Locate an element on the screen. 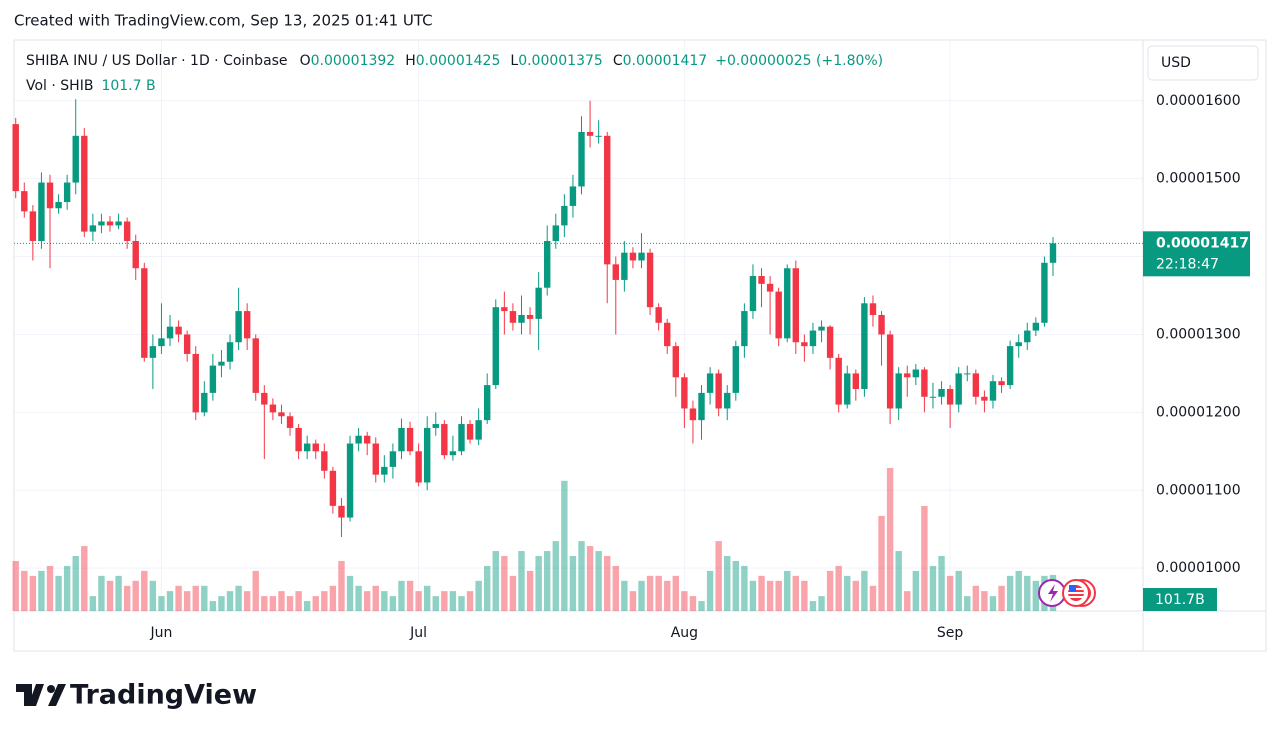  ohlc-letter: C is located at coordinates (618, 61).